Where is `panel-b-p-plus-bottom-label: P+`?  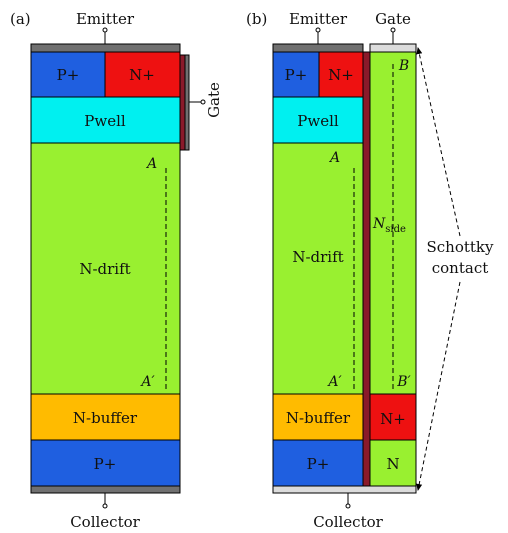
panel-b-p-plus-bottom-label: P+ is located at coordinates (318, 464).